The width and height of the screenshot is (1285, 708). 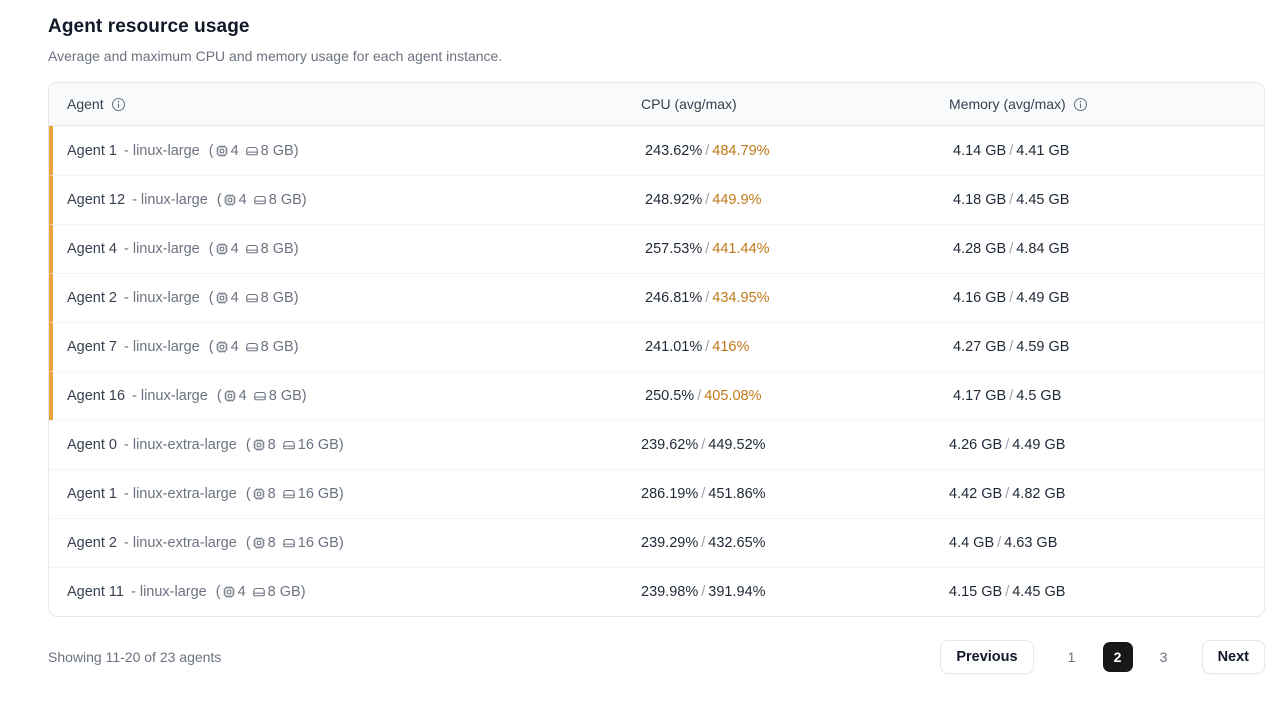 What do you see at coordinates (92, 249) in the screenshot?
I see `agent-name: Agent 4` at bounding box center [92, 249].